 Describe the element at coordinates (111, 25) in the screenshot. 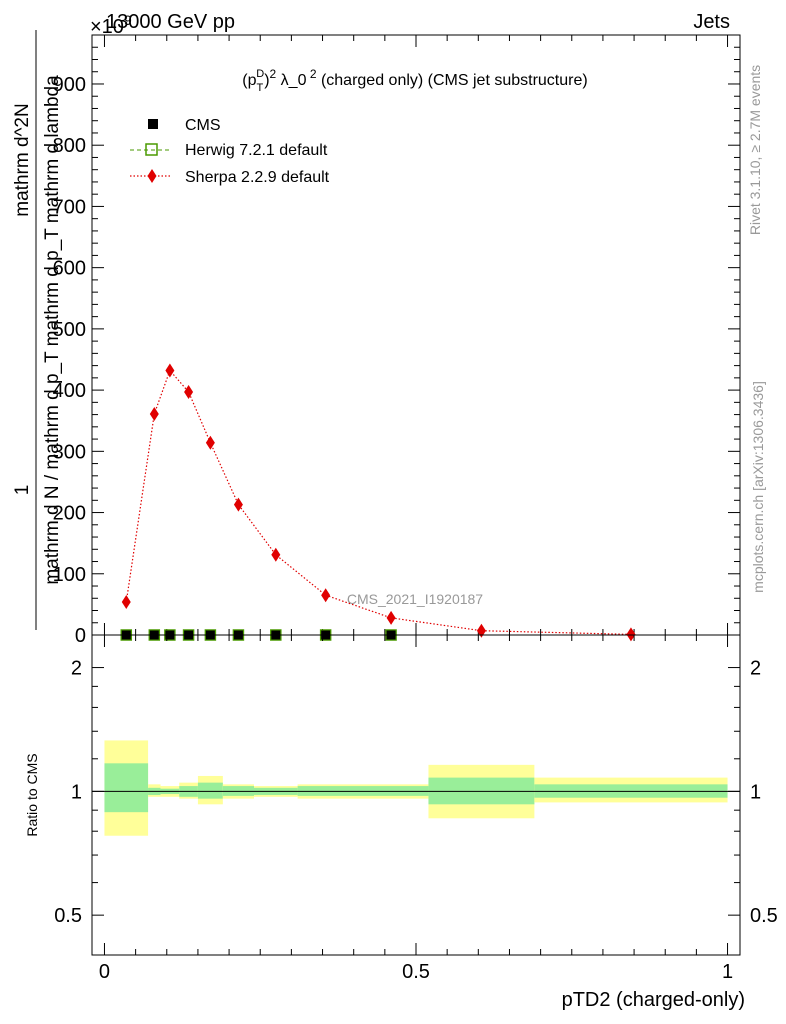

I see `y-multiplier: ×10⁹` at that location.